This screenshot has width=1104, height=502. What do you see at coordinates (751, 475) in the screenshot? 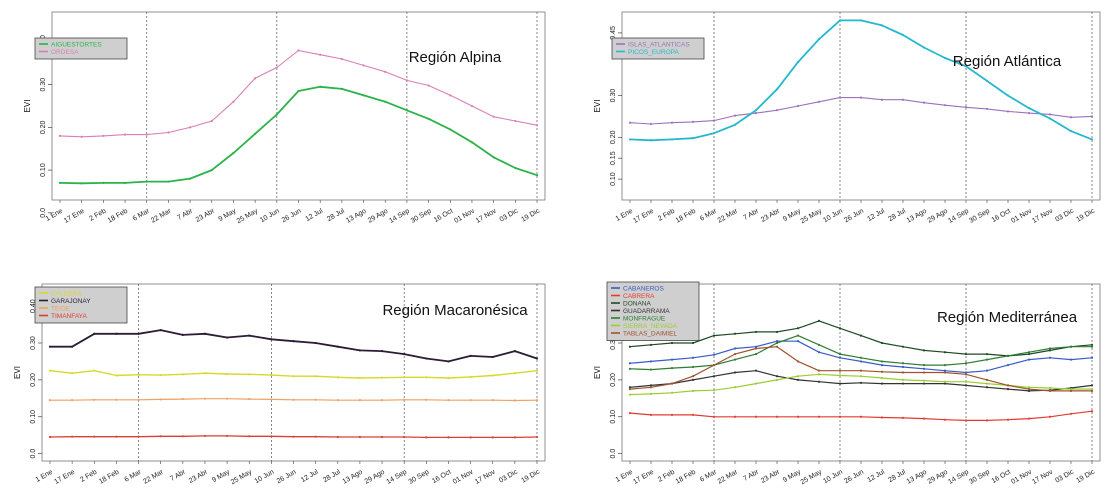
I see `x-tick-label: 7 Abr` at bounding box center [751, 475].